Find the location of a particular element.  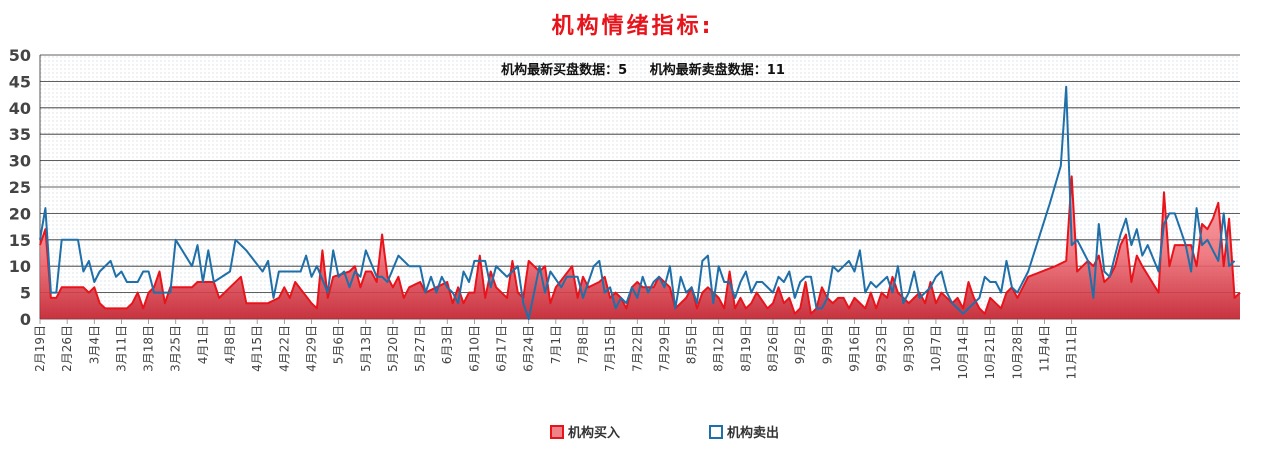

legend: 机构买入 机构卖出 is located at coordinates (664, 433).